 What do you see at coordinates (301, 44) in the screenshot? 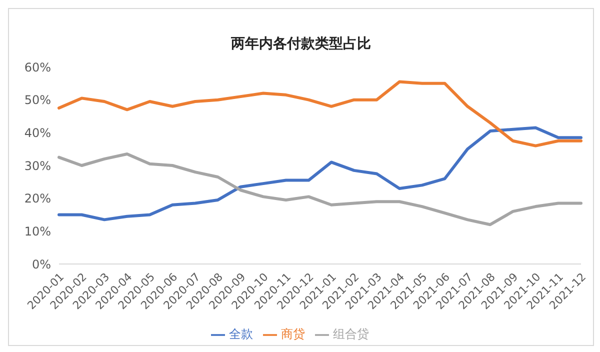
I see `chart-title: 两年内各付款类型占比` at bounding box center [301, 44].